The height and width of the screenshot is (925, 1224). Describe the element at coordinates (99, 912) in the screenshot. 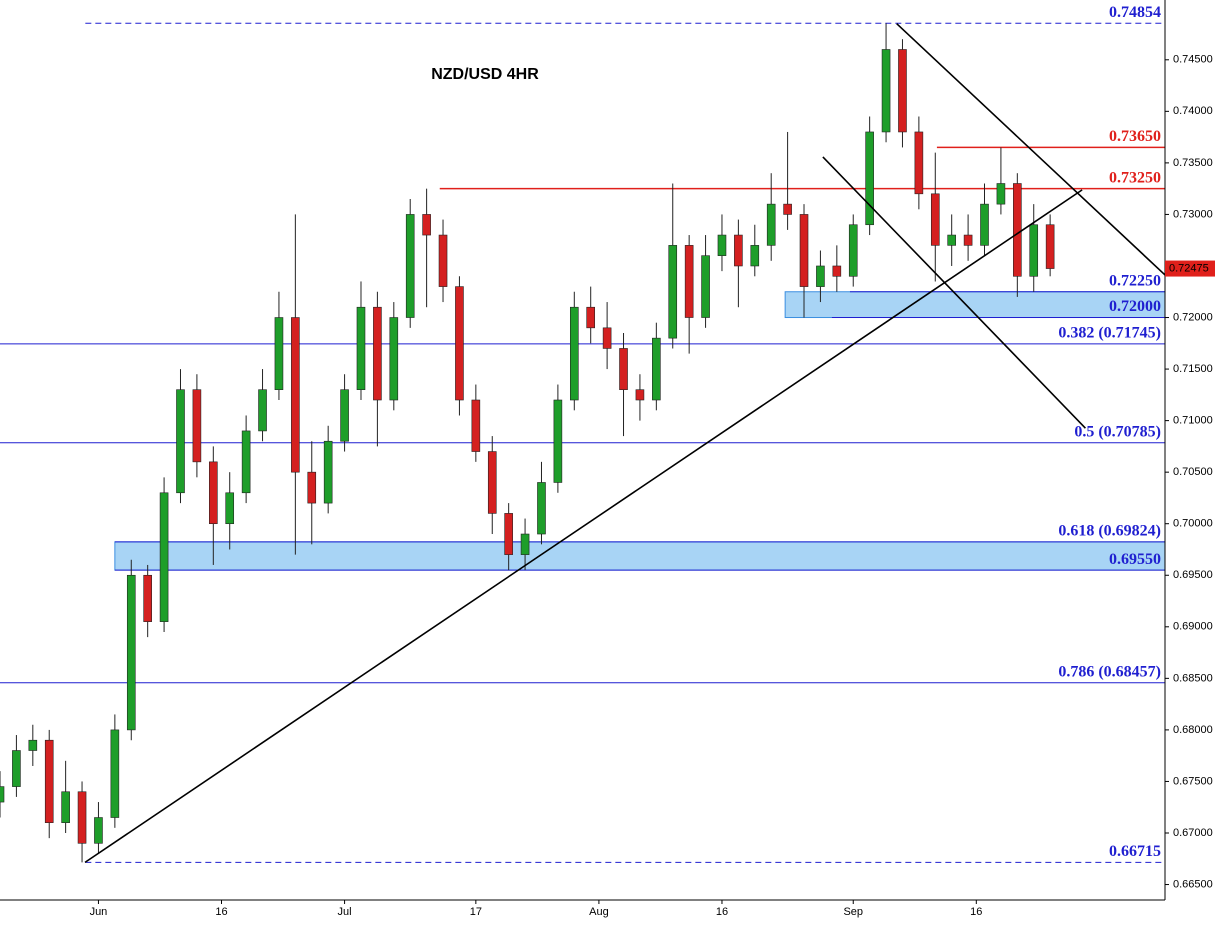

I see `x-tick-label: Jun` at that location.